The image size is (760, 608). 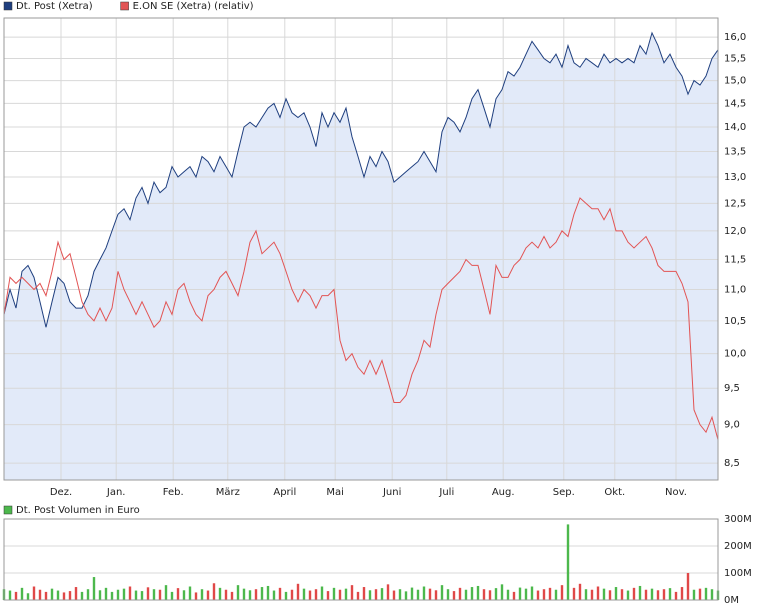 What do you see at coordinates (503, 492) in the screenshot?
I see `x-tick-label: Aug.` at bounding box center [503, 492].